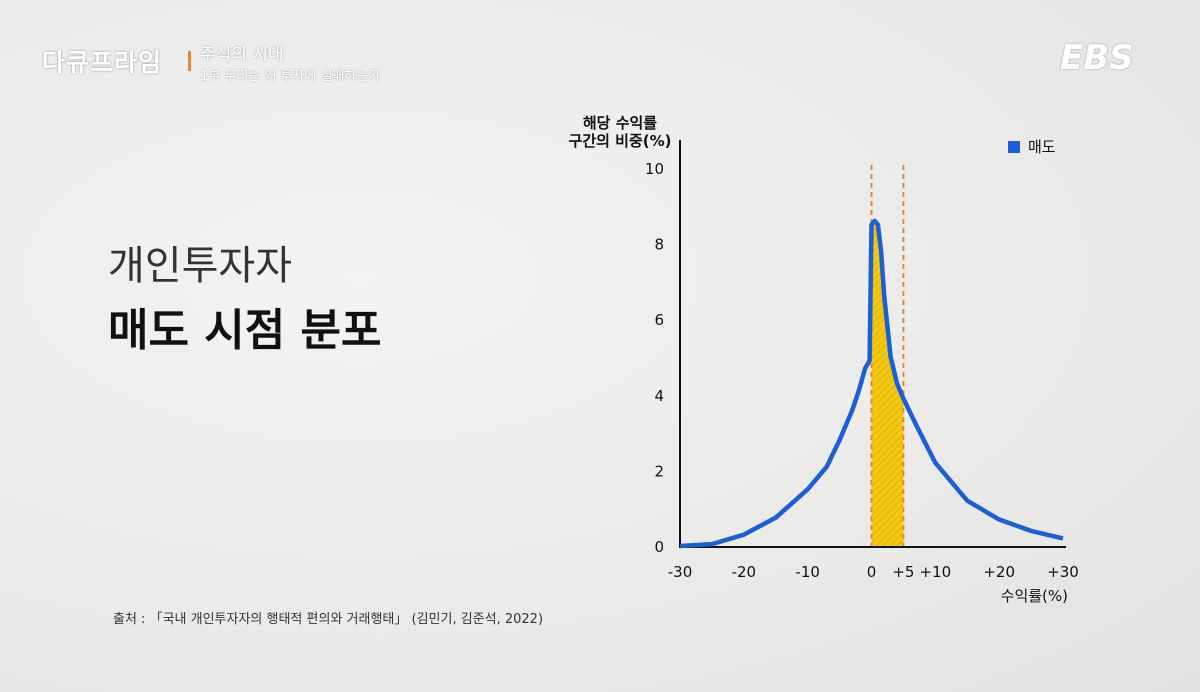 The width and height of the screenshot is (1200, 692). What do you see at coordinates (290, 62) in the screenshot?
I see `program-info: 주식의 시대 1부 우리는 왜 투자에 실패하는가` at bounding box center [290, 62].